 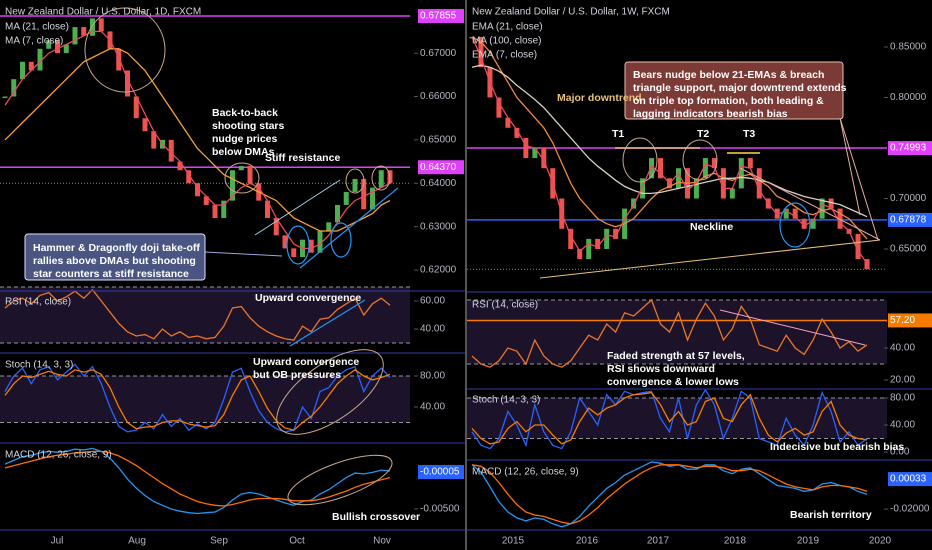 I want to click on panel-title: MACD (12, 26, close, 9), so click(x=58, y=455).